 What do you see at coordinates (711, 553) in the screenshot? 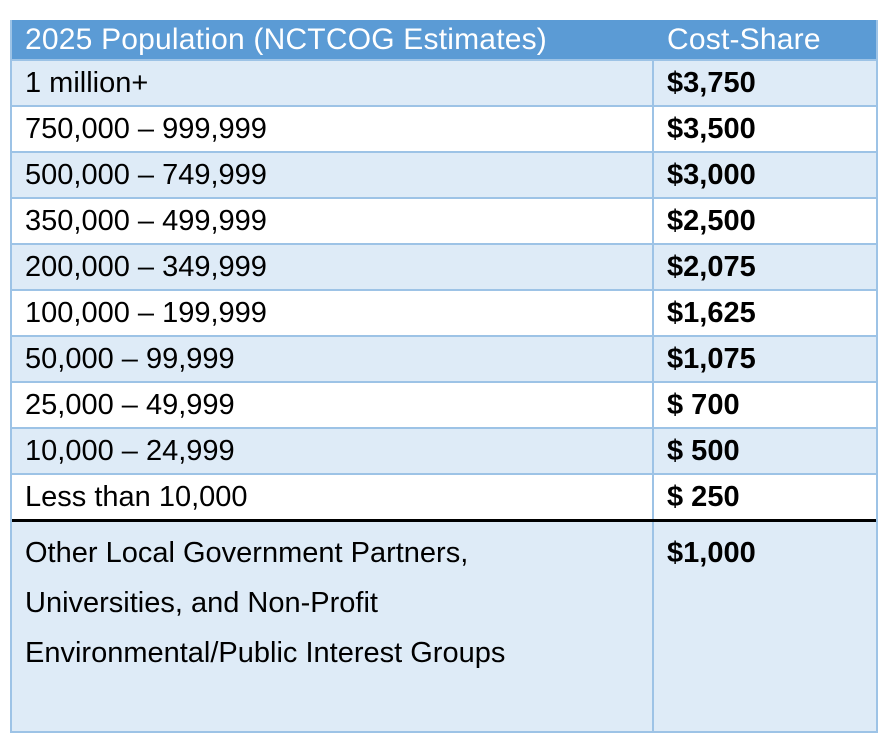
I see `cost-cell: $1,000` at bounding box center [711, 553].